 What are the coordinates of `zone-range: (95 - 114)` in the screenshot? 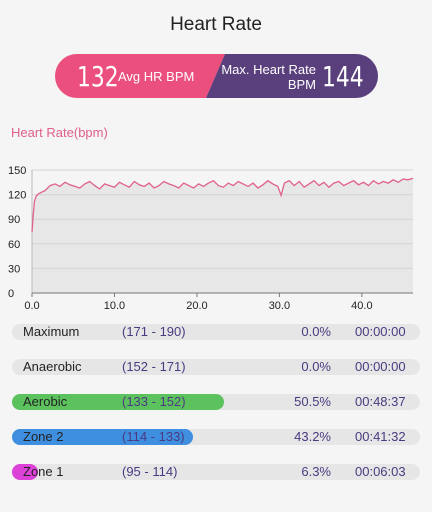 It's located at (150, 471).